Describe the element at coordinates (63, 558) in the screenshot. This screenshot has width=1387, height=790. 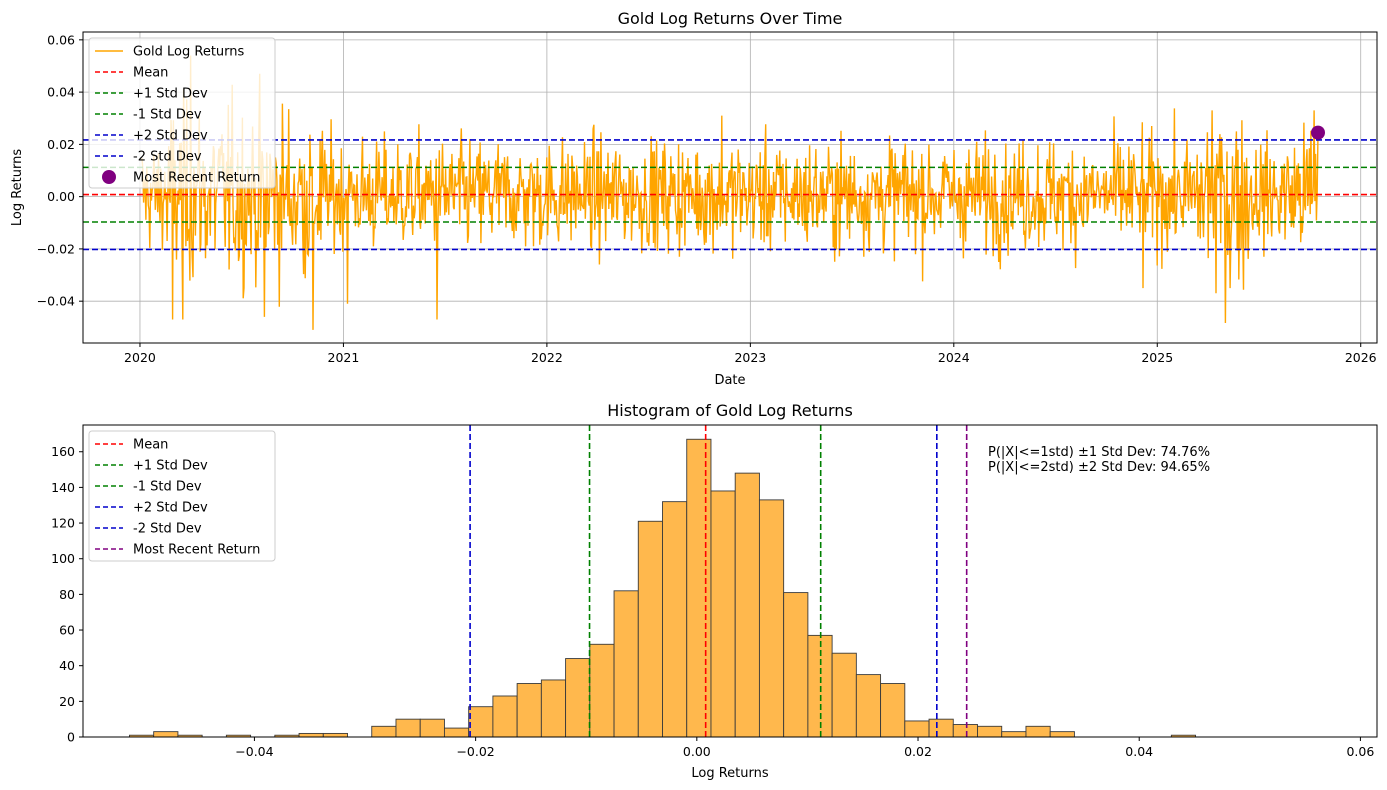
I see `y-tick-label-5: 100` at that location.